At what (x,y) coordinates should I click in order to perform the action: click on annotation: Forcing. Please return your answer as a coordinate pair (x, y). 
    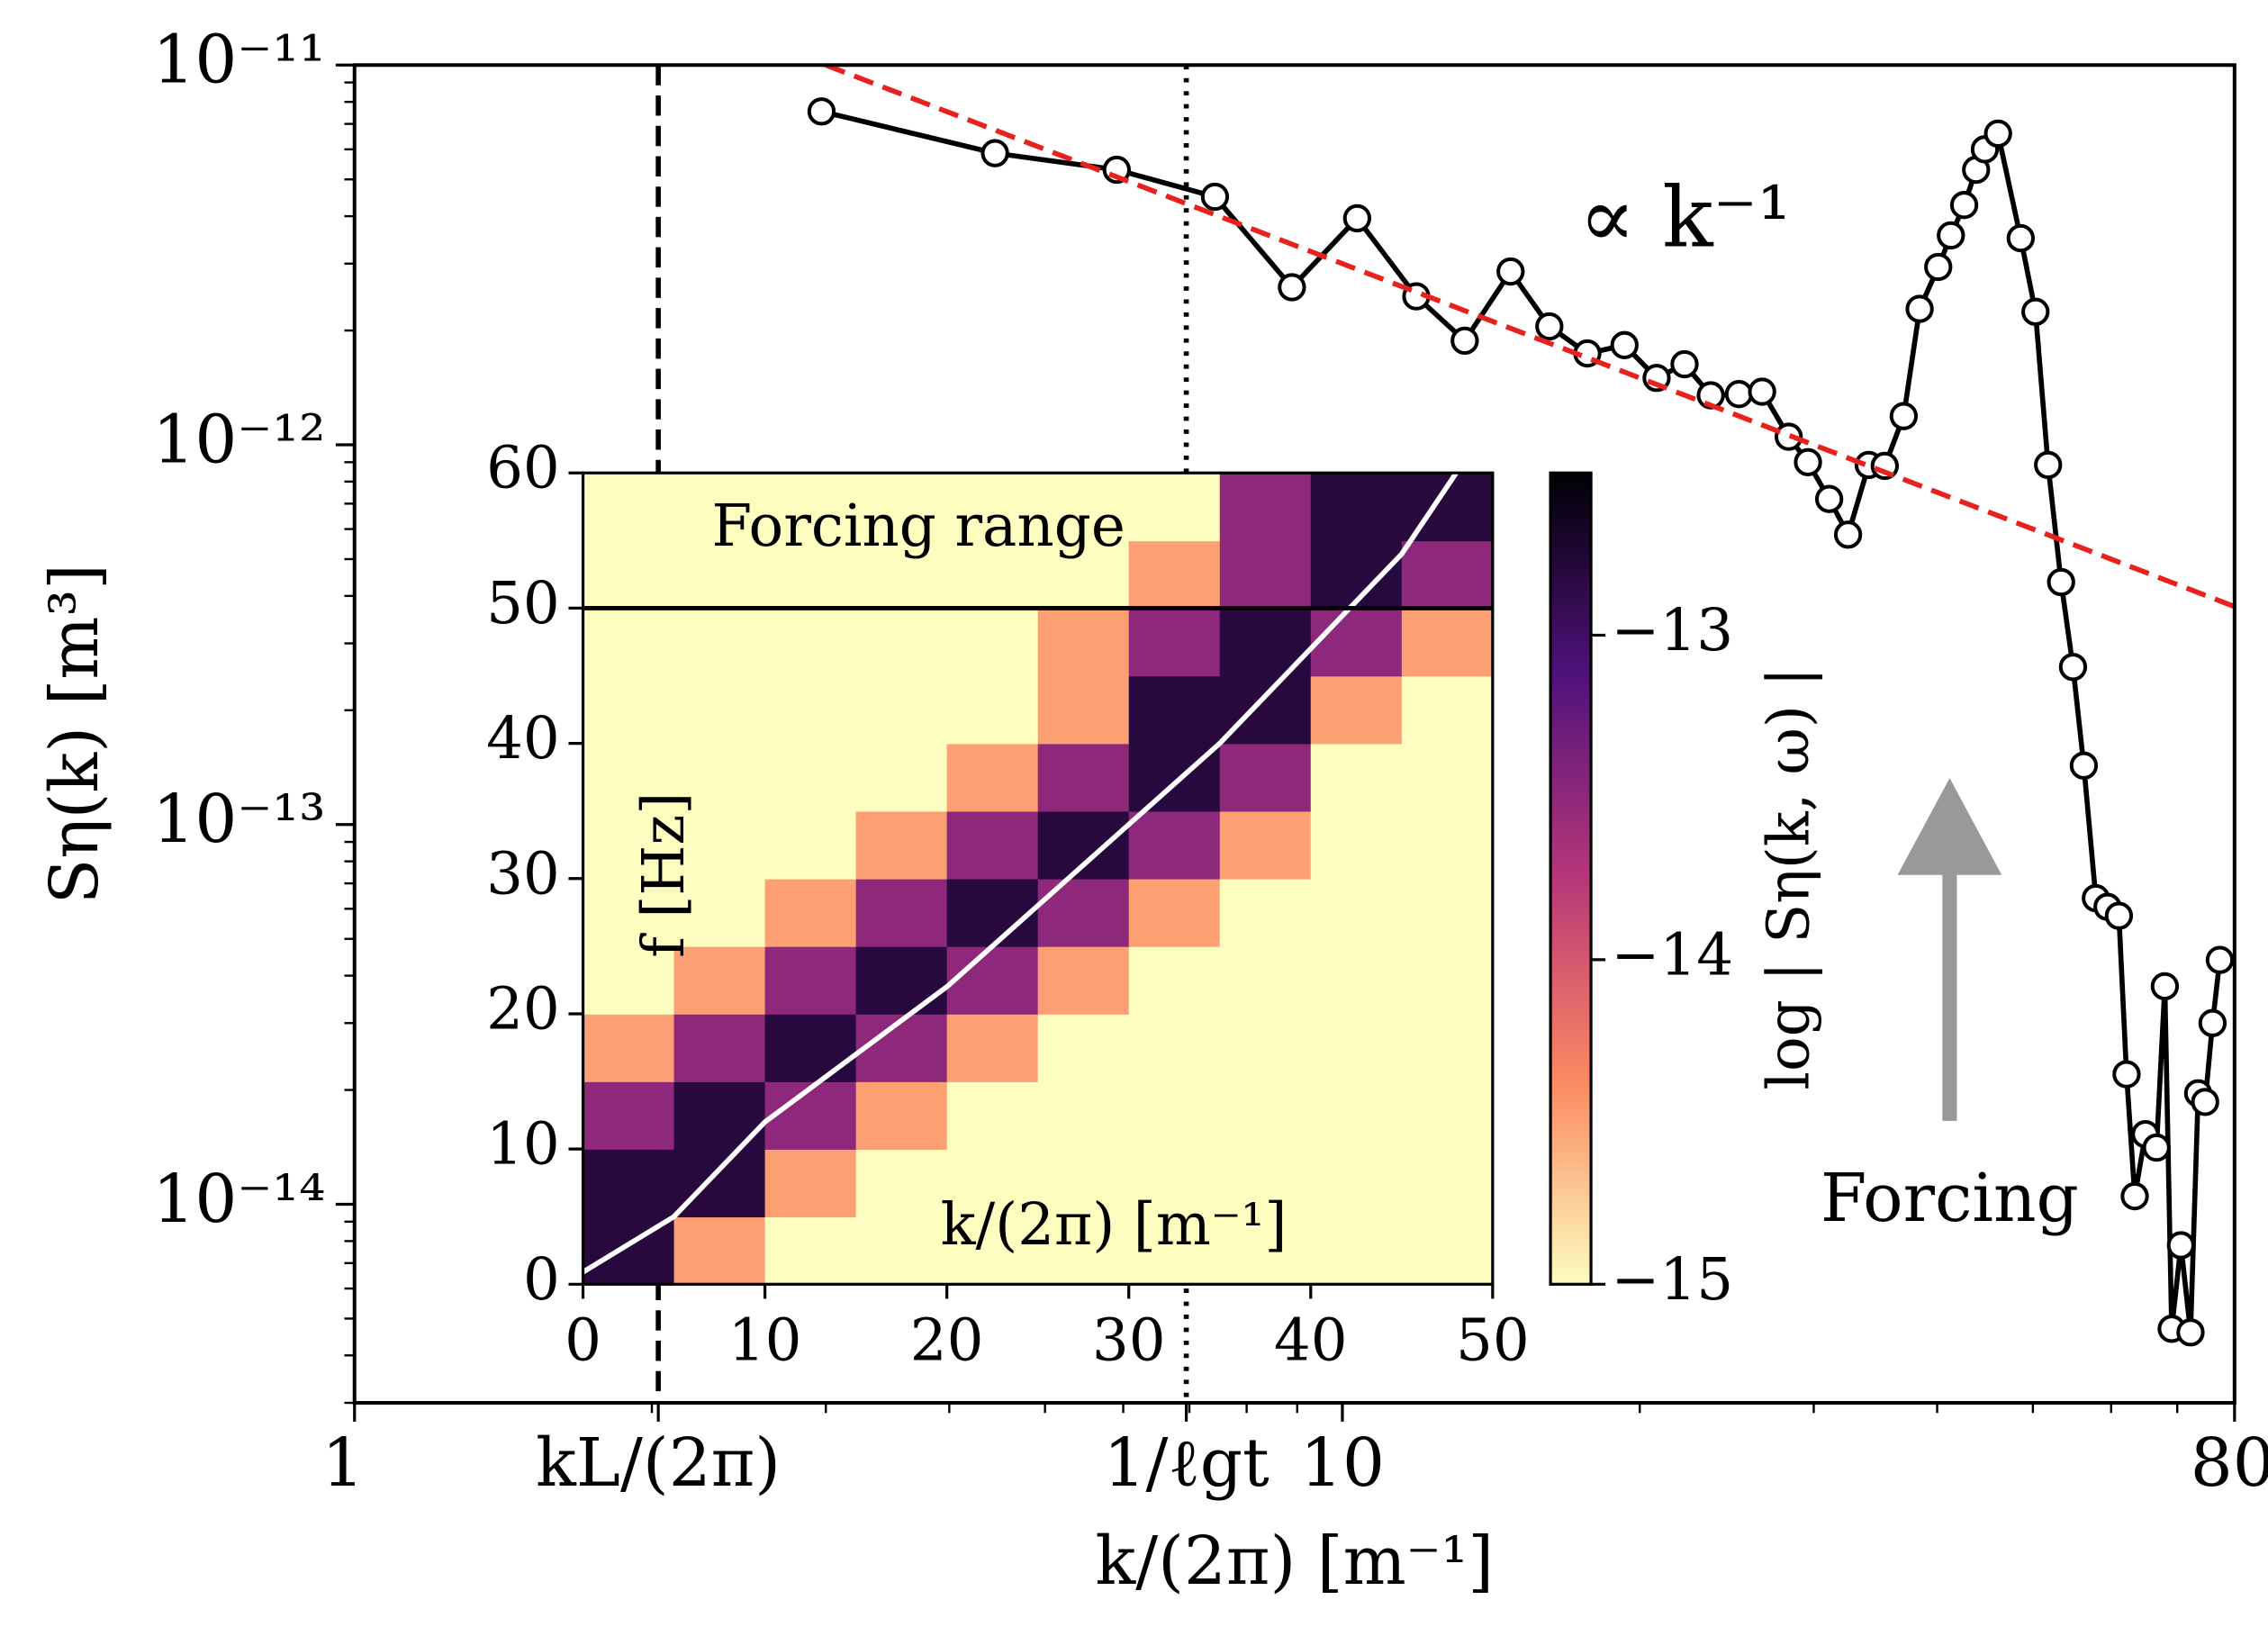
    Looking at the image, I should click on (1950, 1198).